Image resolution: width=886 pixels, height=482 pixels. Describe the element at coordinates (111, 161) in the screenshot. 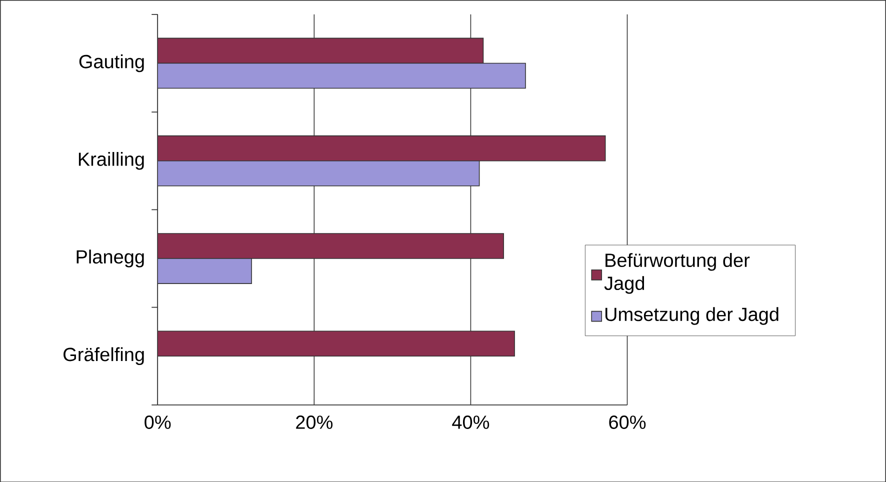

I see `y-tick-label: Krailling` at that location.